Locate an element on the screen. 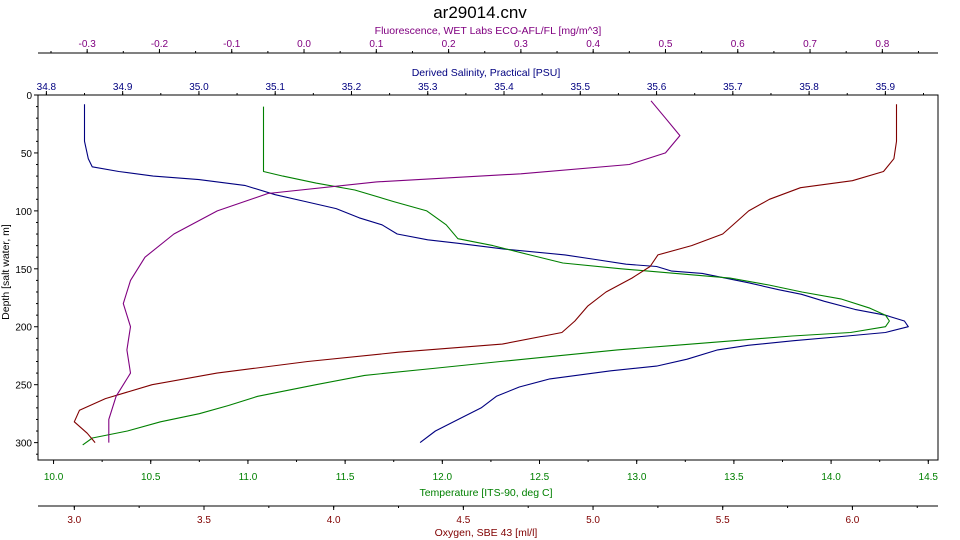  fluorescence-tick-label: 0.8 is located at coordinates (882, 44).